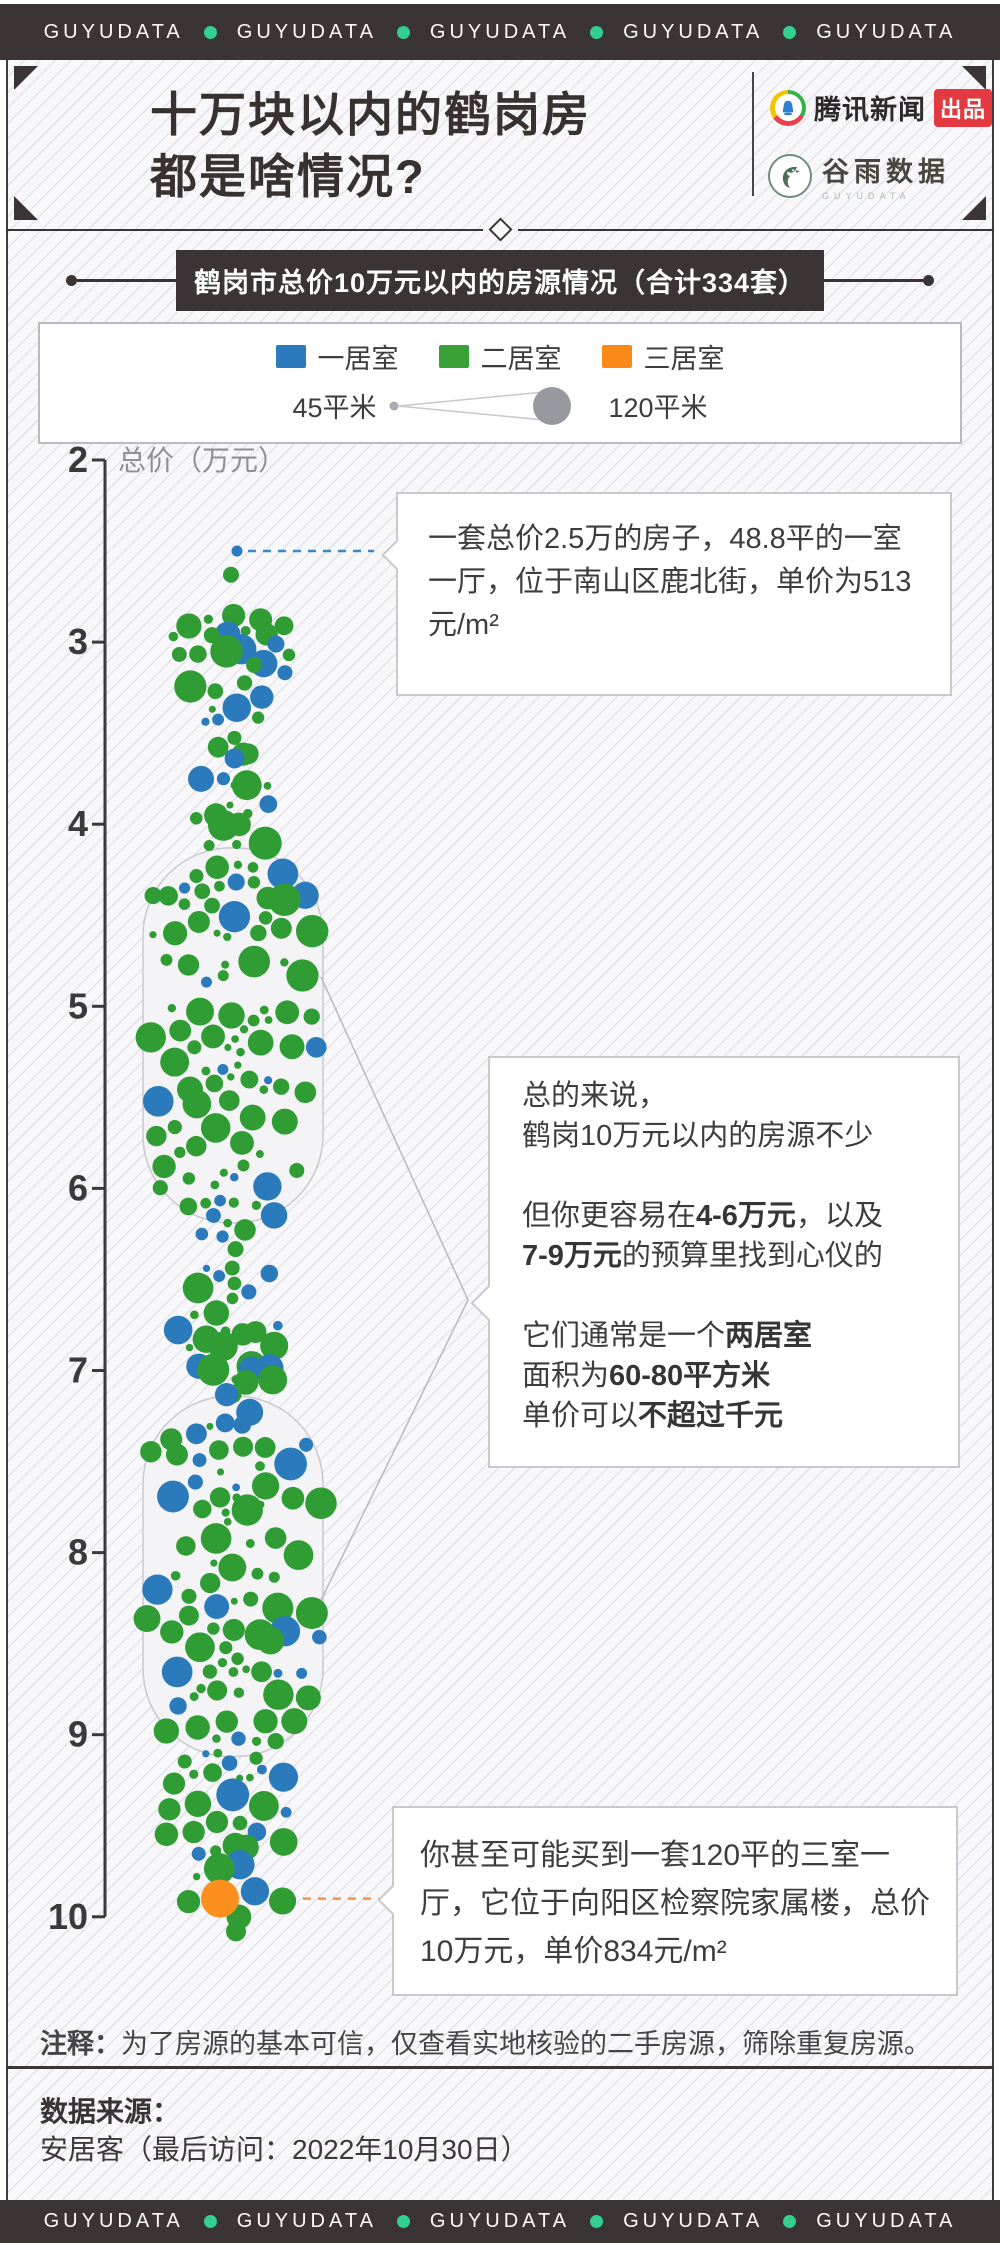  I want to click on chart-title-banner: 鹤岗市总价10万元以内的房源情况（合计334套）, so click(500, 280).